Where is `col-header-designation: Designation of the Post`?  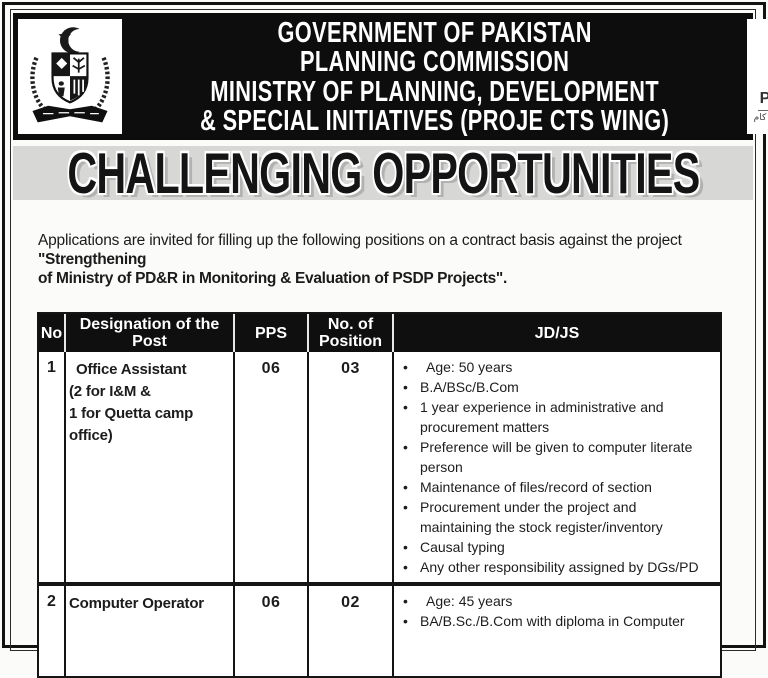 col-header-designation: Designation of the Post is located at coordinates (150, 333).